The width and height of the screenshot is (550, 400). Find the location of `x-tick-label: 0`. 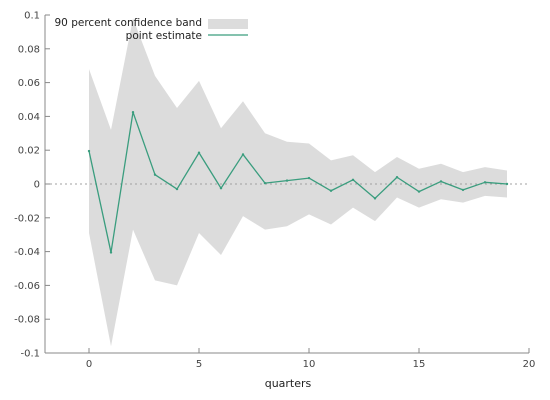

x-tick-label: 0 is located at coordinates (89, 364).